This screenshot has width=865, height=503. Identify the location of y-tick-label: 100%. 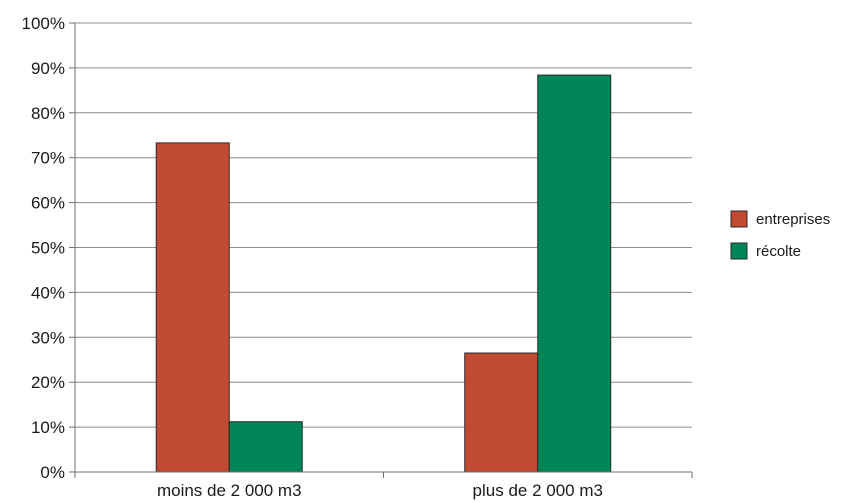
(43, 23).